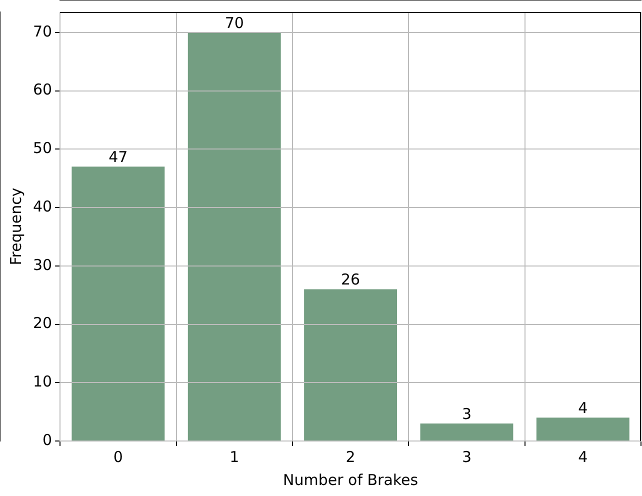  I want to click on x-tick-label: 4, so click(583, 457).